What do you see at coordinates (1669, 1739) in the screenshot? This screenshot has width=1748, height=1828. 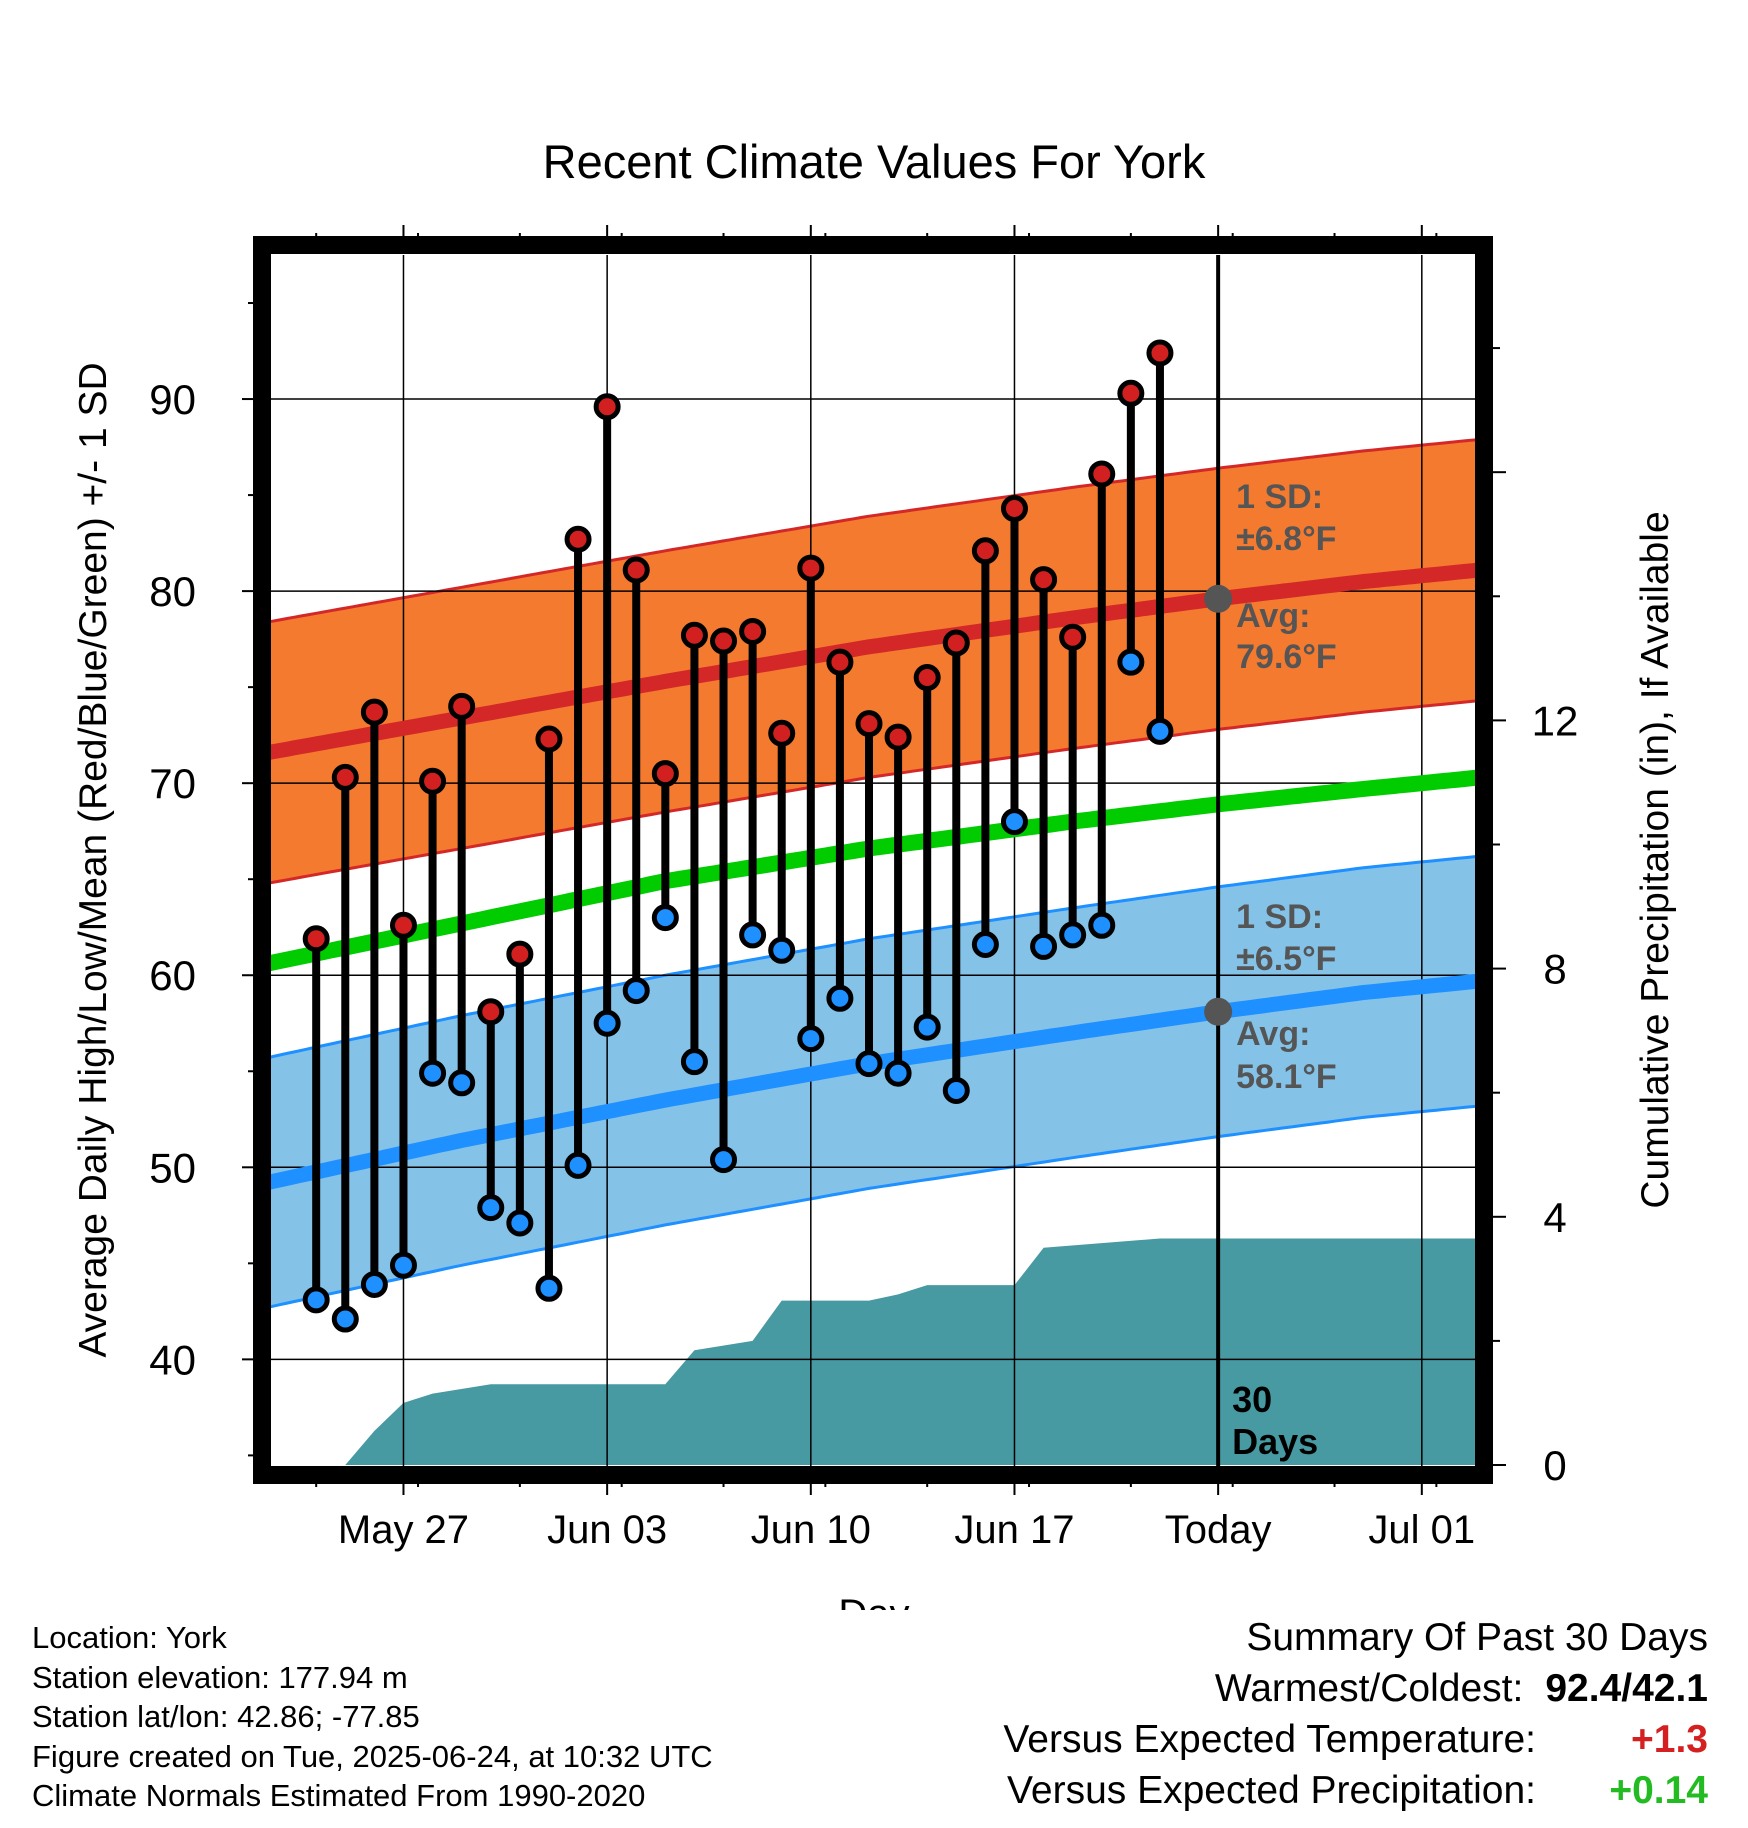 I see `temp-departure-value: +1.3` at bounding box center [1669, 1739].